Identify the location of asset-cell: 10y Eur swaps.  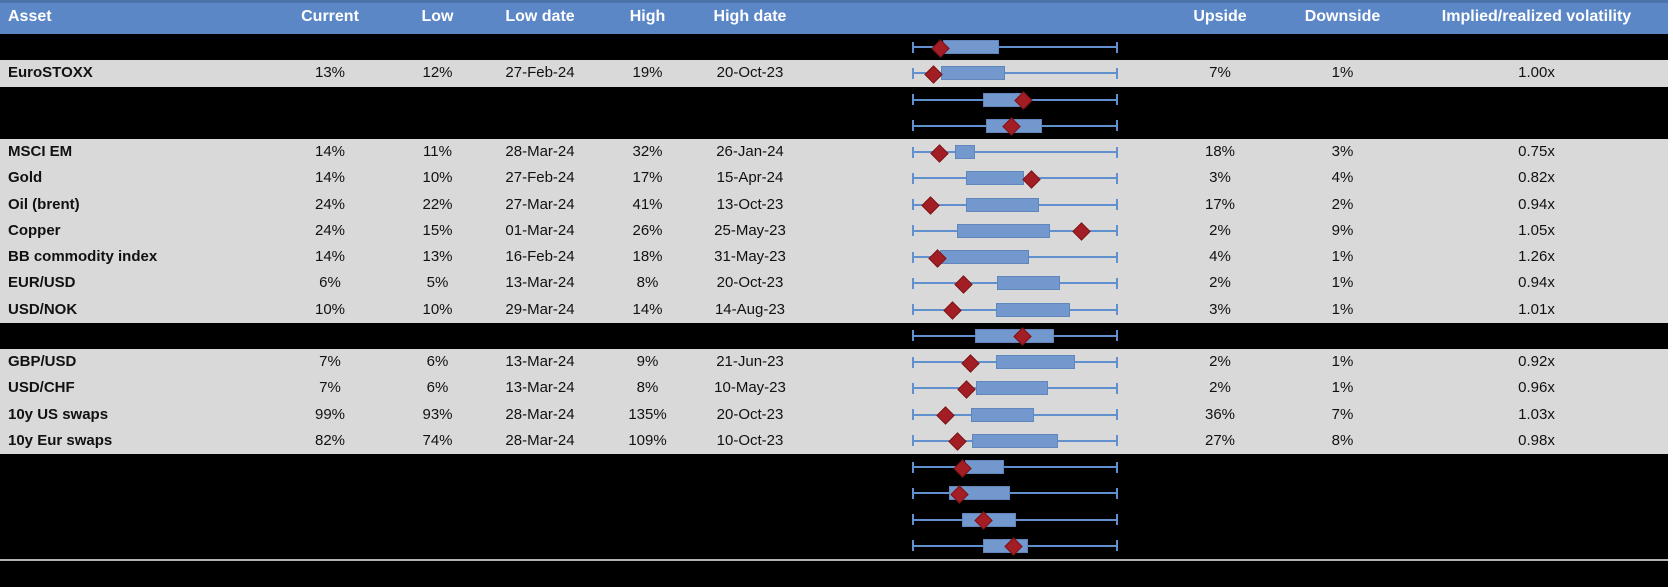
(60, 440).